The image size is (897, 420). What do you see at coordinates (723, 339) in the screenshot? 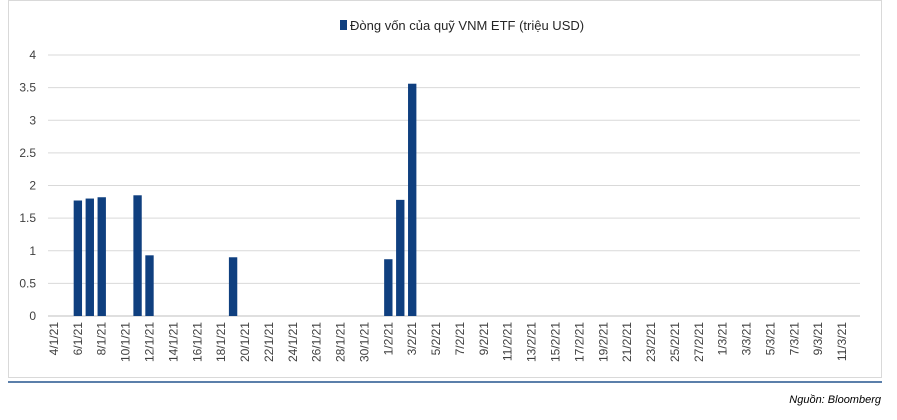
I see `x-tick-label: 1/3/21` at bounding box center [723, 339].